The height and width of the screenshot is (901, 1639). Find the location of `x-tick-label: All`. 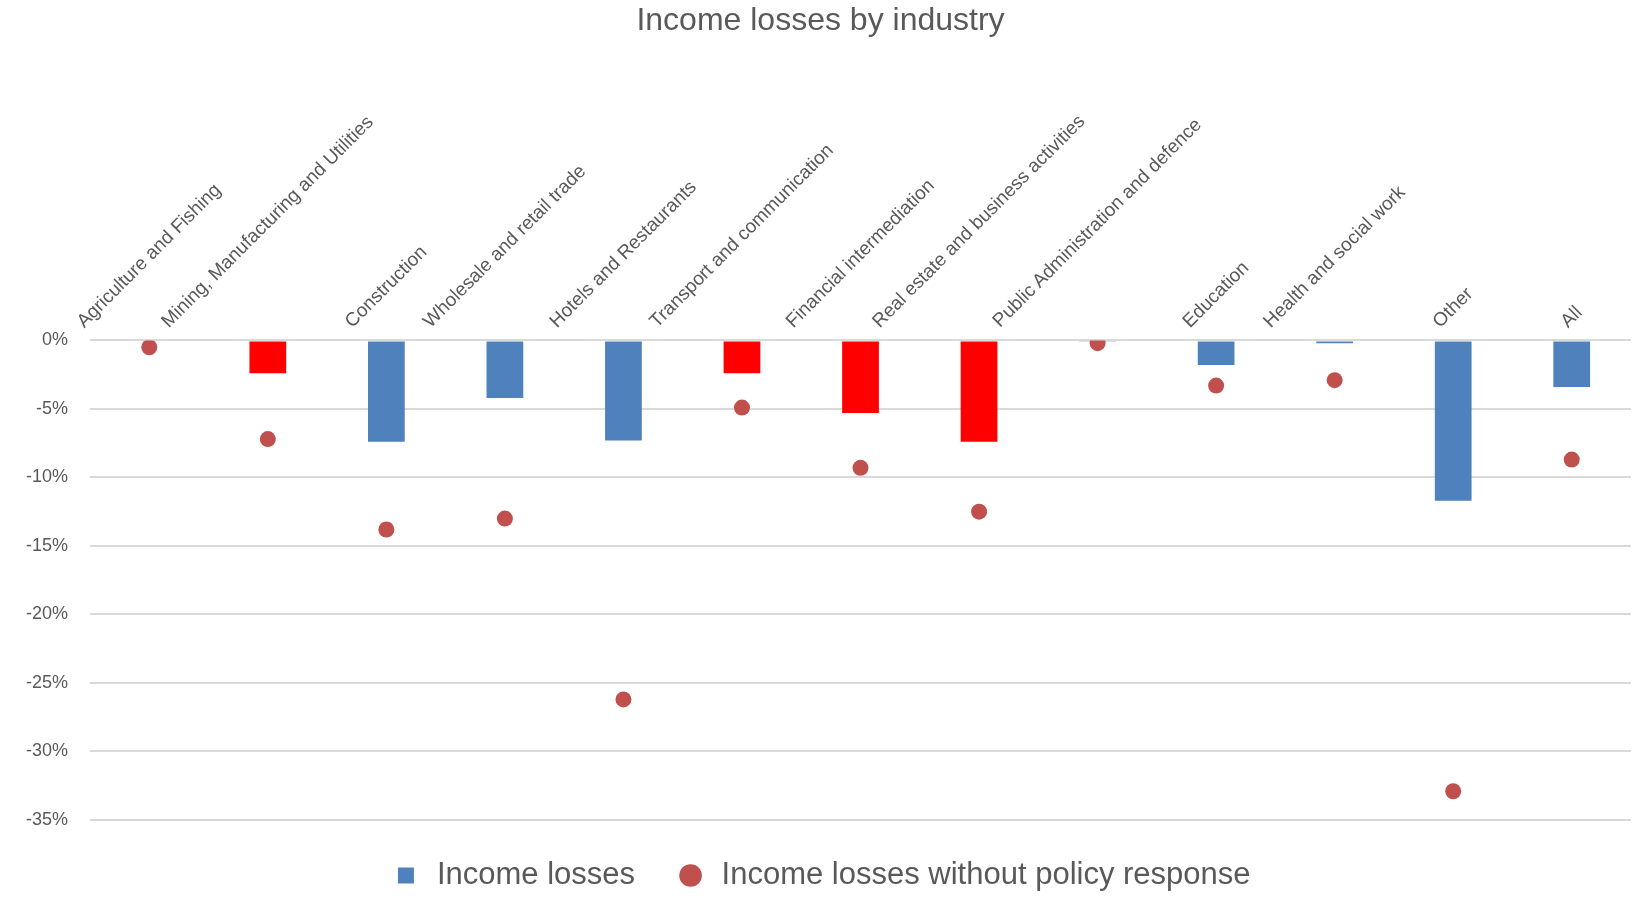

x-tick-label: All is located at coordinates (1570, 316).